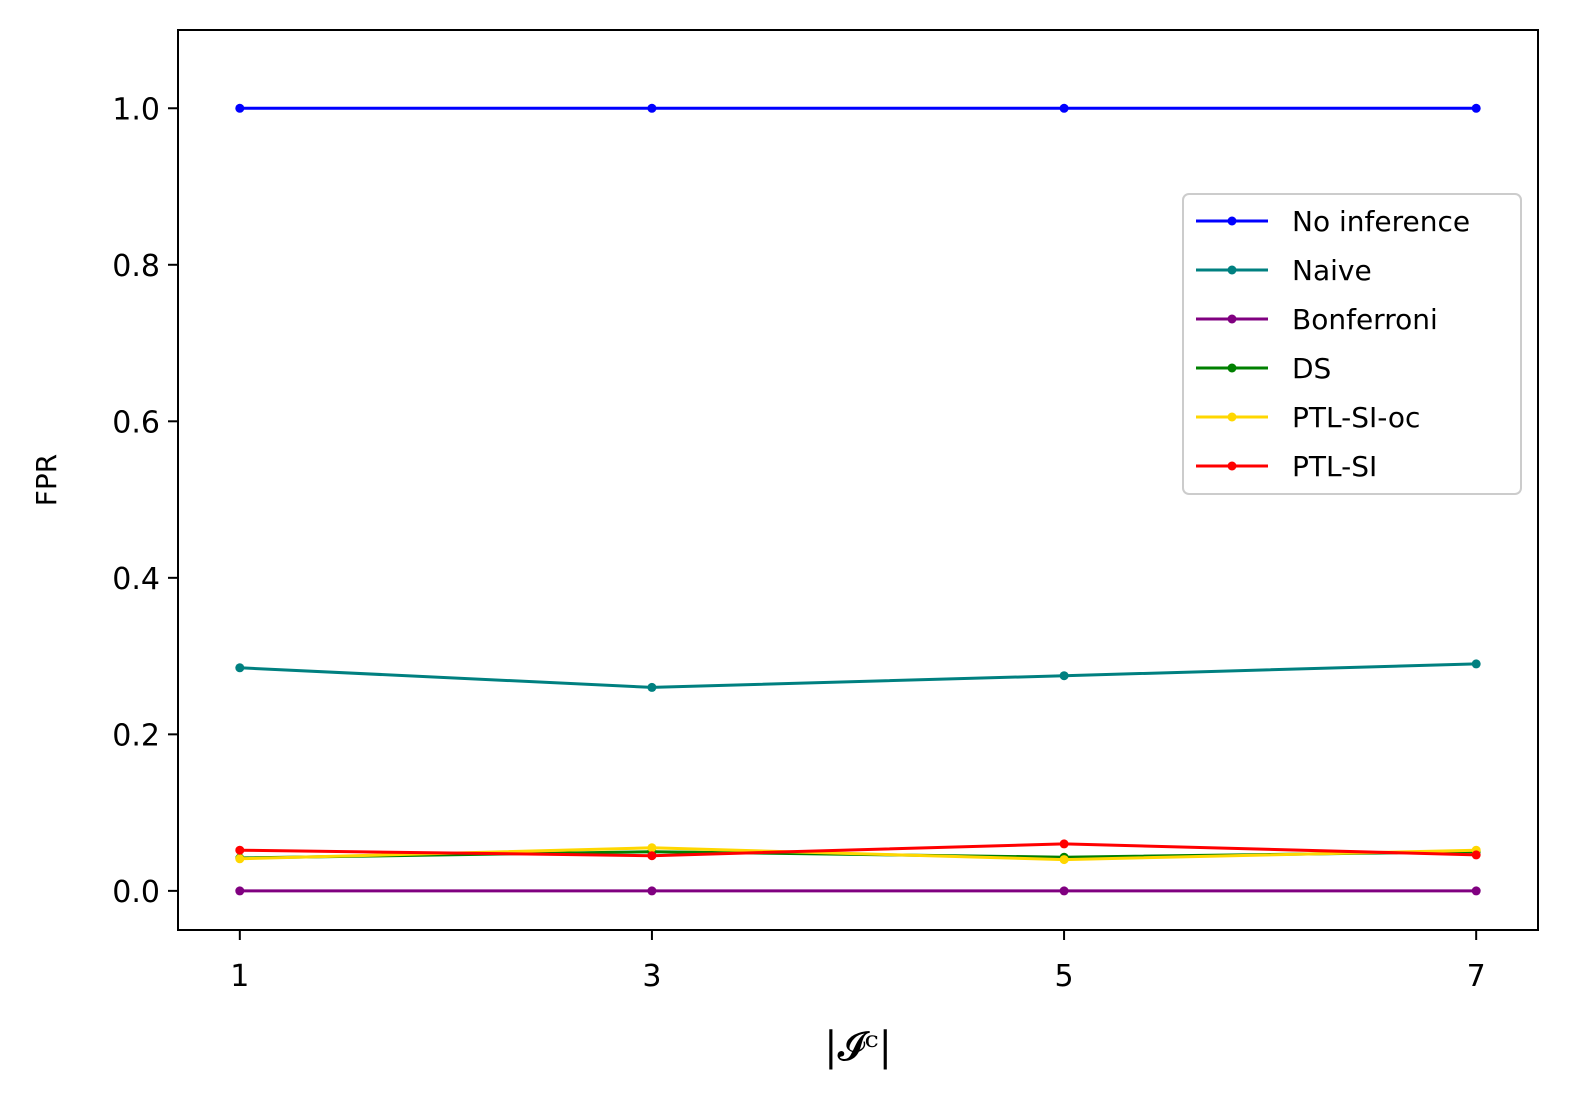 The width and height of the screenshot is (1577, 1111). What do you see at coordinates (136, 735) in the screenshot?
I see `y-tick-label: 0.2` at bounding box center [136, 735].